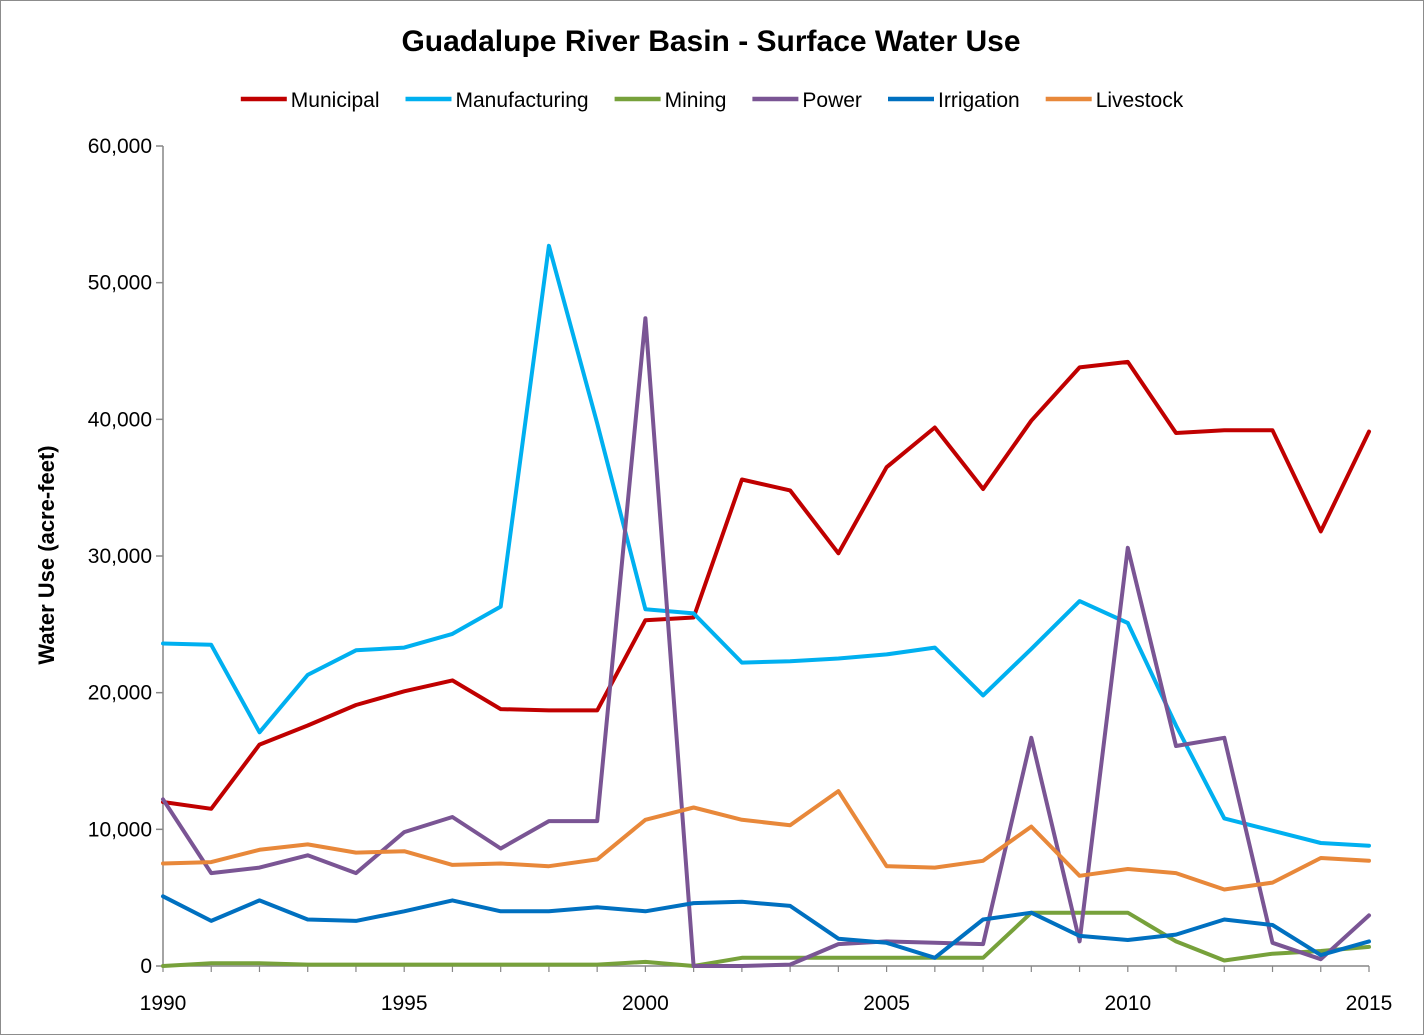  Describe the element at coordinates (120, 146) in the screenshot. I see `y-tick-label: 60,000` at that location.